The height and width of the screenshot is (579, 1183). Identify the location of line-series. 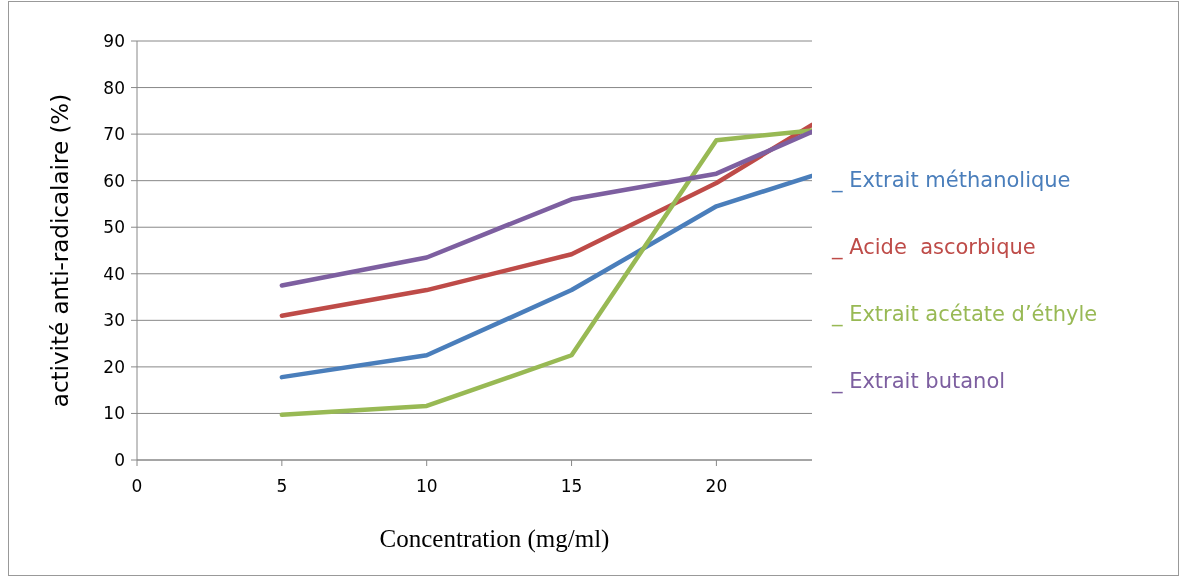
(545, 208).